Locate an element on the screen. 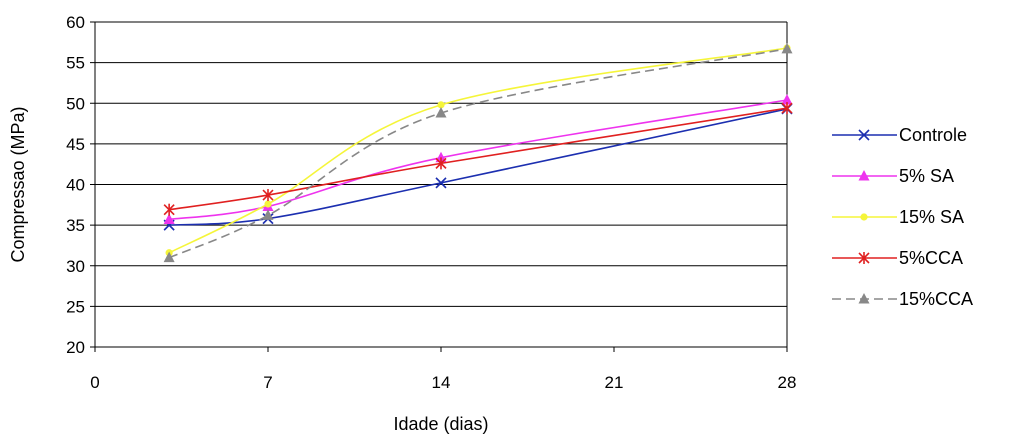 The image size is (1020, 438). legend-item-5-sa: 5% SA is located at coordinates (893, 176).